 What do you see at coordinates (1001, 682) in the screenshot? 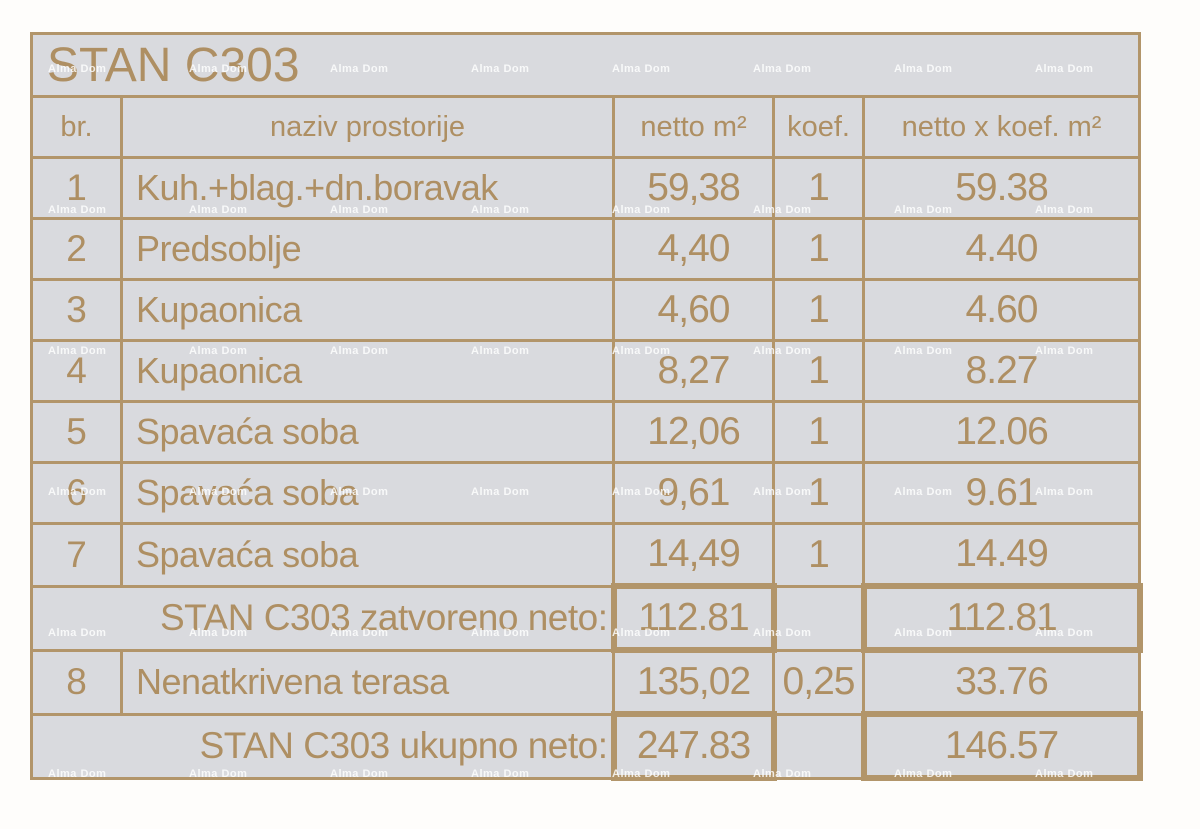
I see `netto-koef-value: 33.76` at bounding box center [1001, 682].